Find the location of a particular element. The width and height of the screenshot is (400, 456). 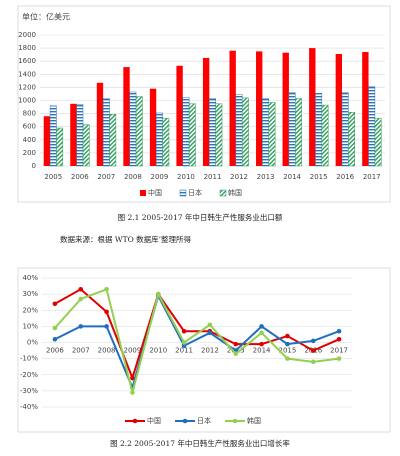

y-tick-label: -30% is located at coordinates (29, 391).